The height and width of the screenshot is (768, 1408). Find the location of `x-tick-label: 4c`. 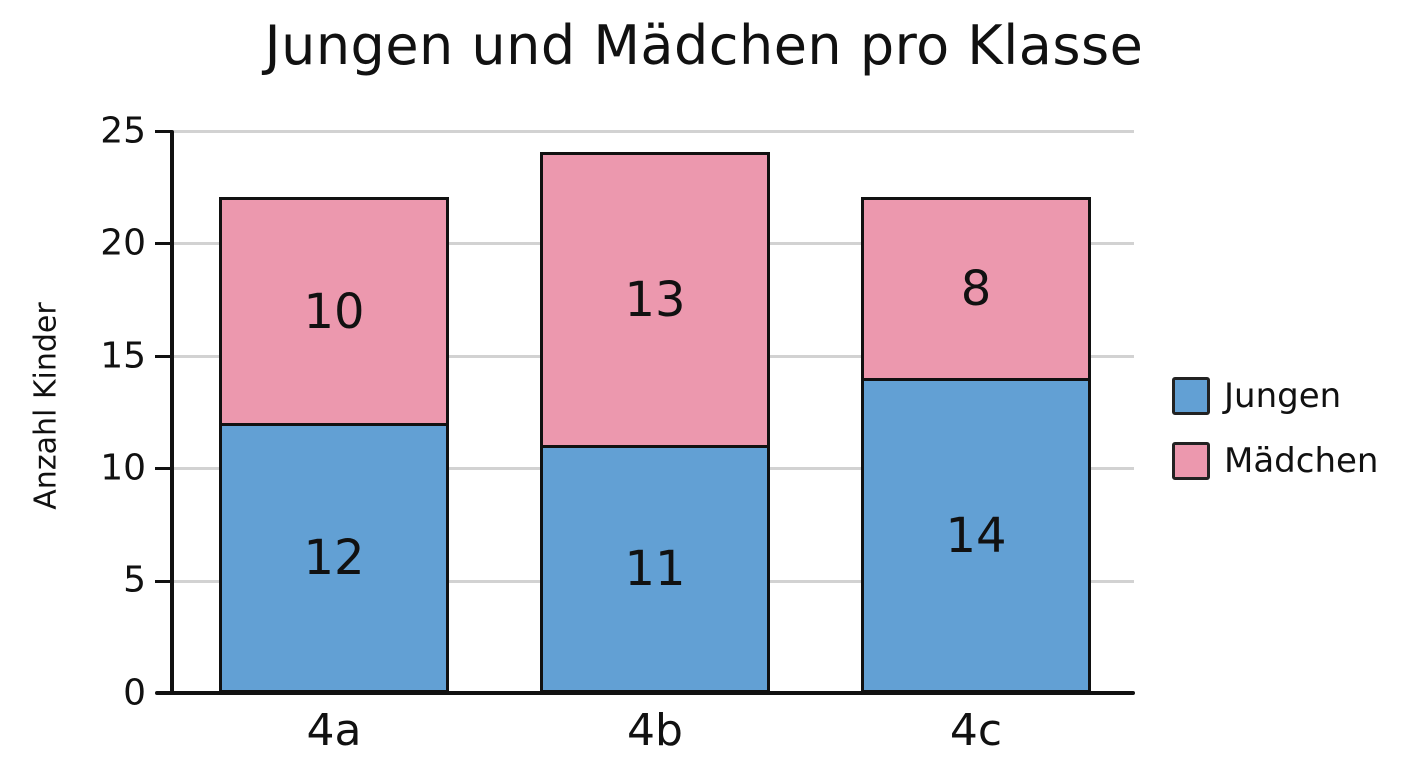

x-tick-label: 4c is located at coordinates (976, 730).